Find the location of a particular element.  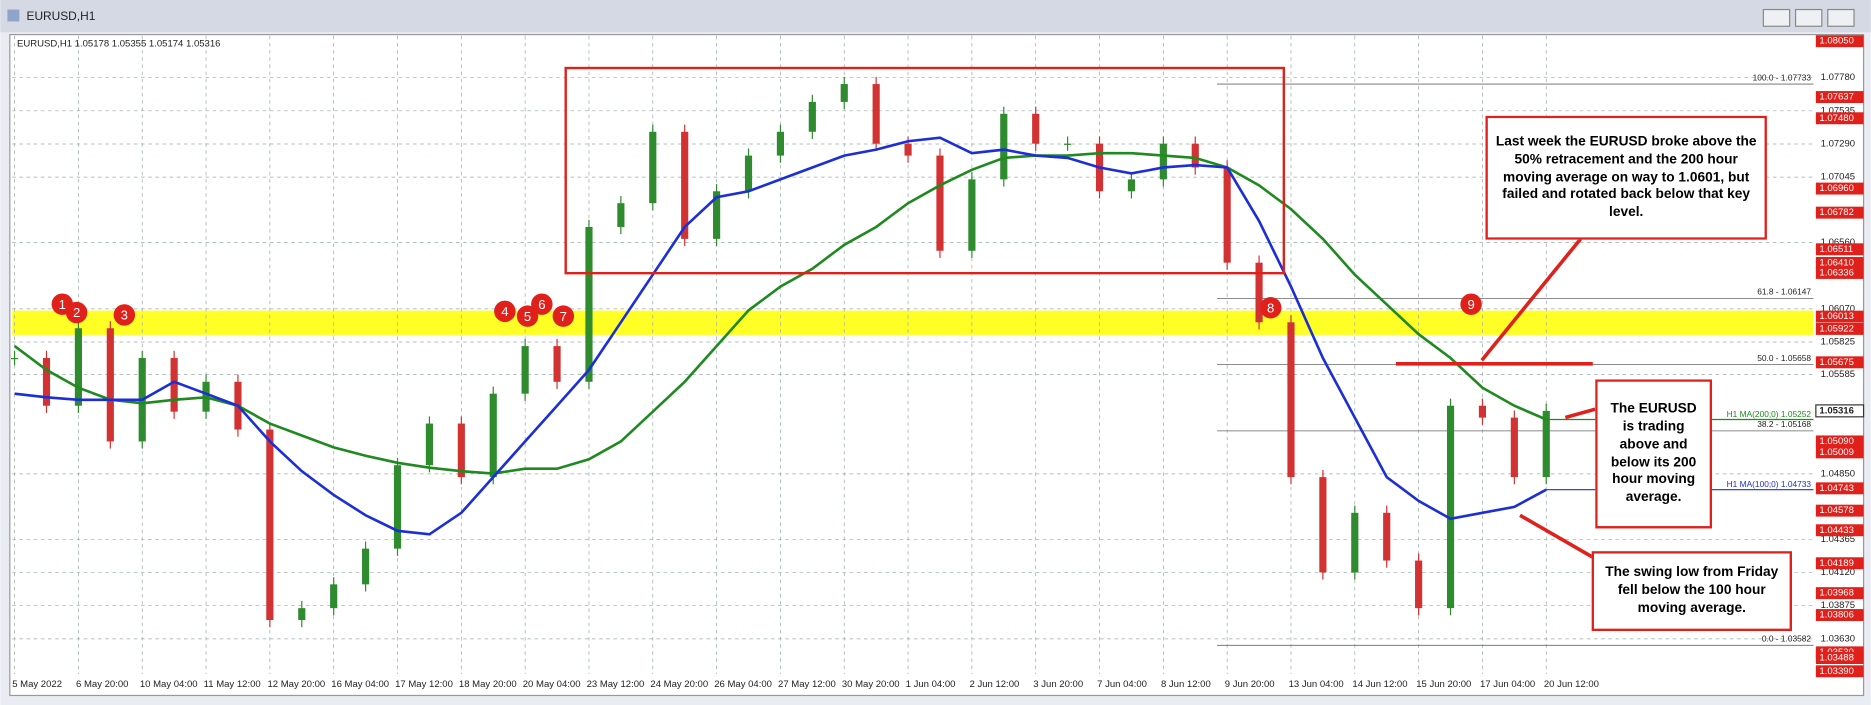

x-tick-label: 5 May 2022 is located at coordinates (37, 684).